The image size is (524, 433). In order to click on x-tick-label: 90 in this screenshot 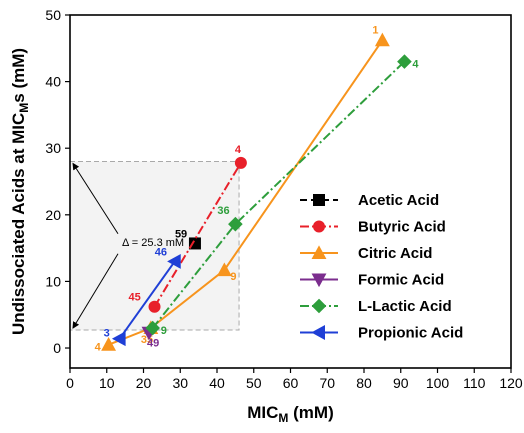, I will do `click(401, 383)`.